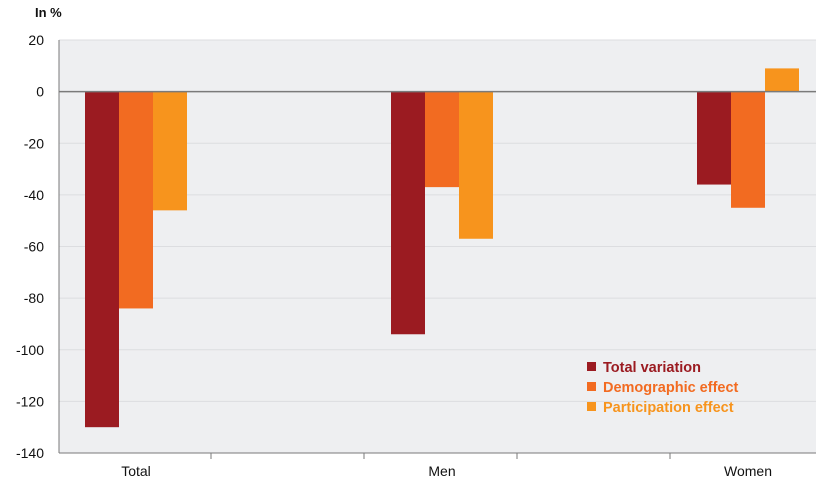 The image size is (816, 482). What do you see at coordinates (136, 471) in the screenshot?
I see `x-tick-label: Total` at bounding box center [136, 471].